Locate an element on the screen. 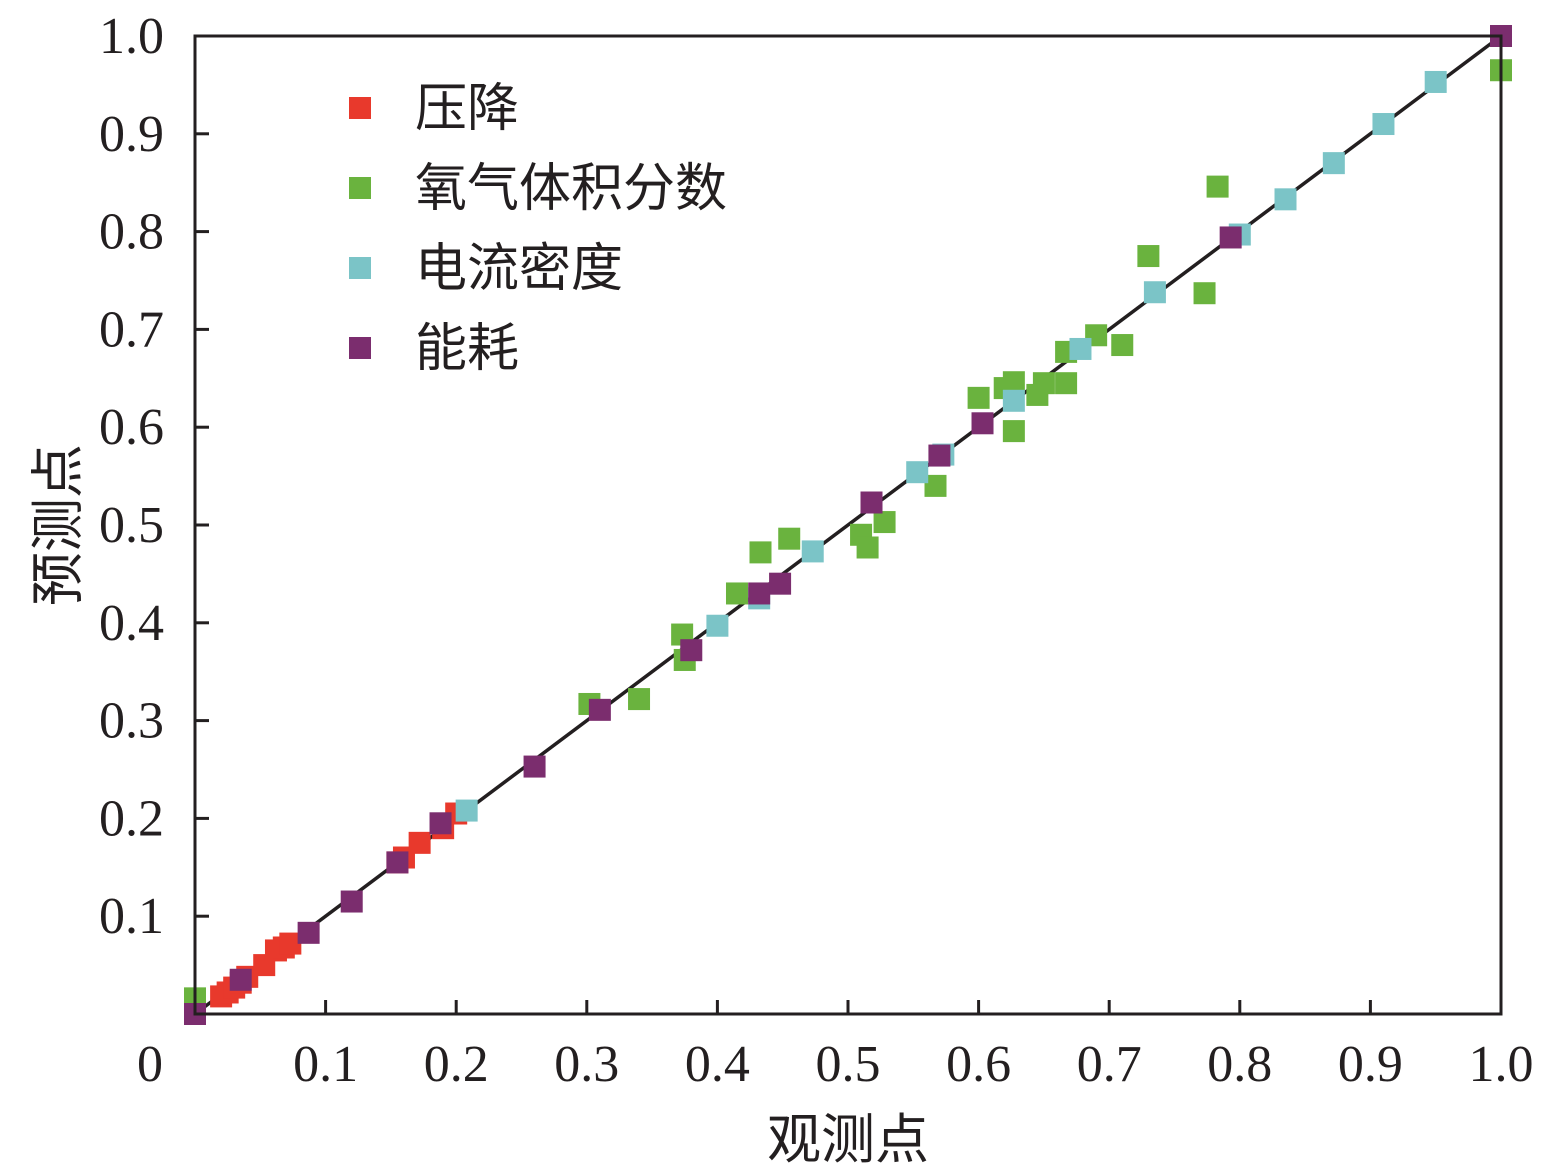 The width and height of the screenshot is (1547, 1176). y-tick-label: 0.3 is located at coordinates (131, 721).